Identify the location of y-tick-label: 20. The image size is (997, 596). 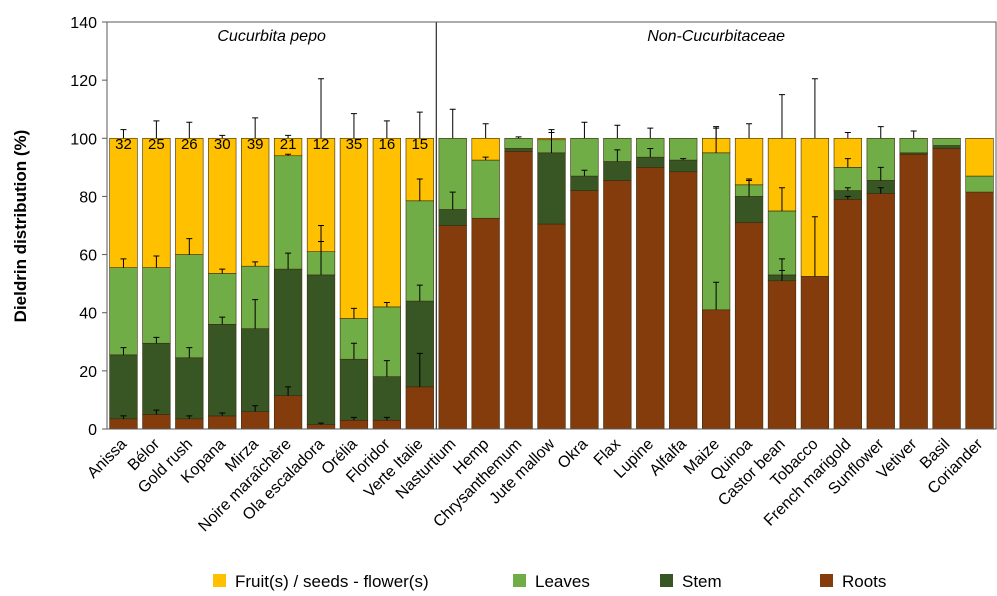
(88, 372).